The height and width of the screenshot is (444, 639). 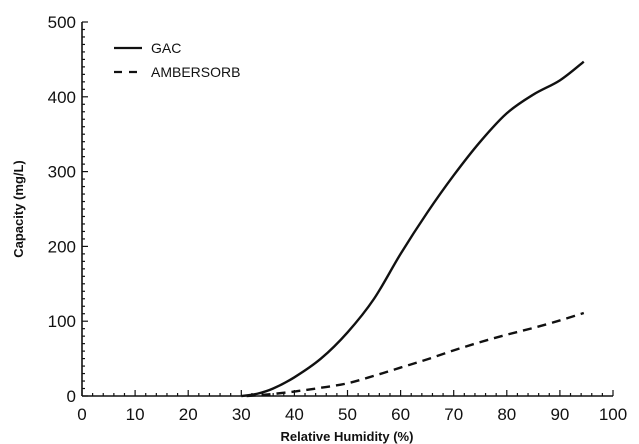 I want to click on legend-label-ambersorb: AMBERSORB, so click(x=195, y=72).